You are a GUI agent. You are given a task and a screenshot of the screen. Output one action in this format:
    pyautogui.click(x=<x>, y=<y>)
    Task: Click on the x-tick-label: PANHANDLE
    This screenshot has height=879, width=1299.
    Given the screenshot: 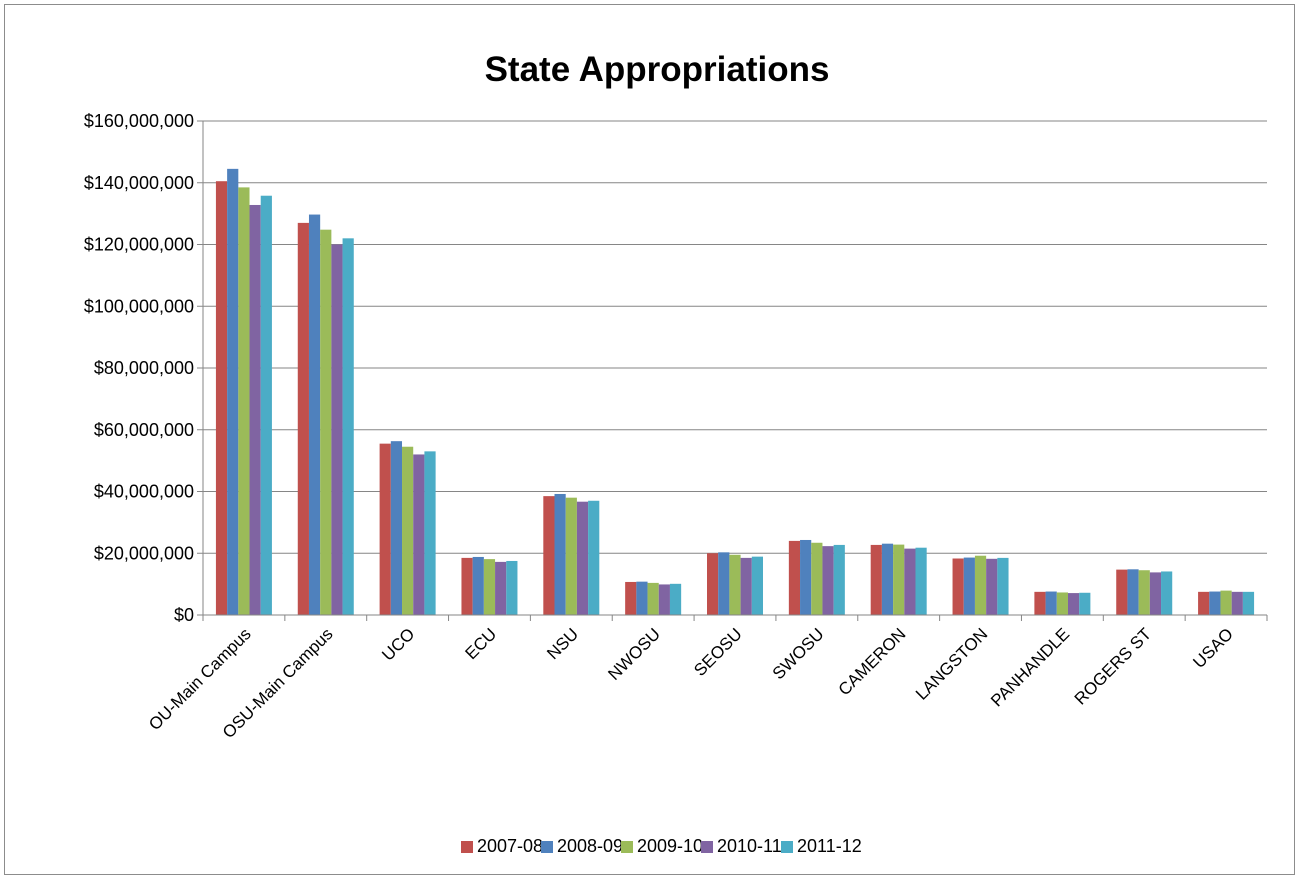 What is the action you would take?
    pyautogui.click(x=1030, y=667)
    